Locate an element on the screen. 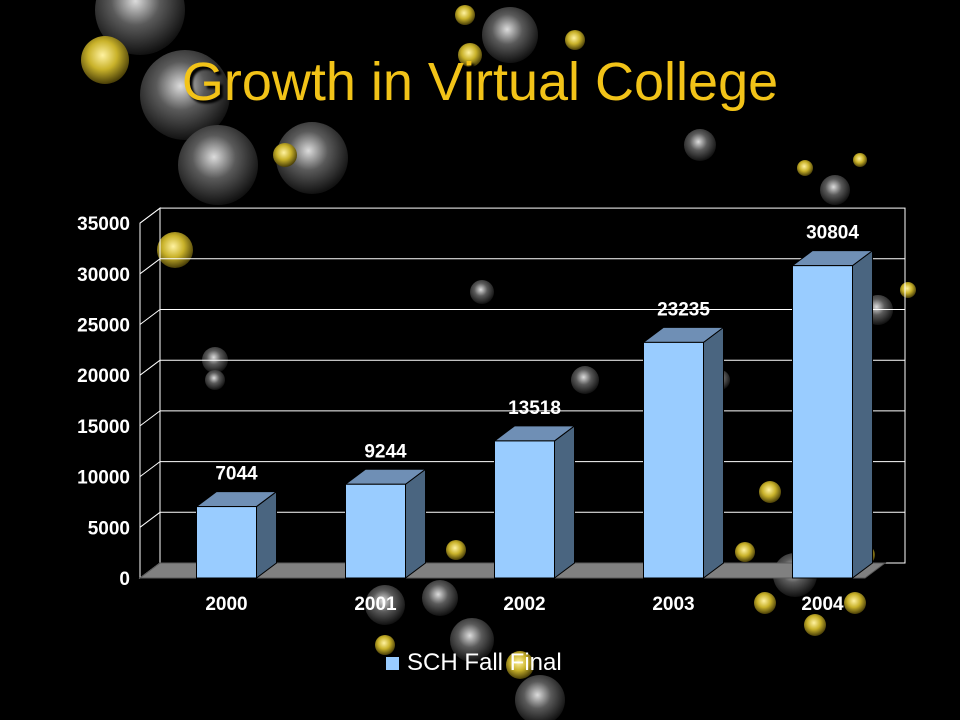  x-tick-label: 2001 is located at coordinates (375, 604).